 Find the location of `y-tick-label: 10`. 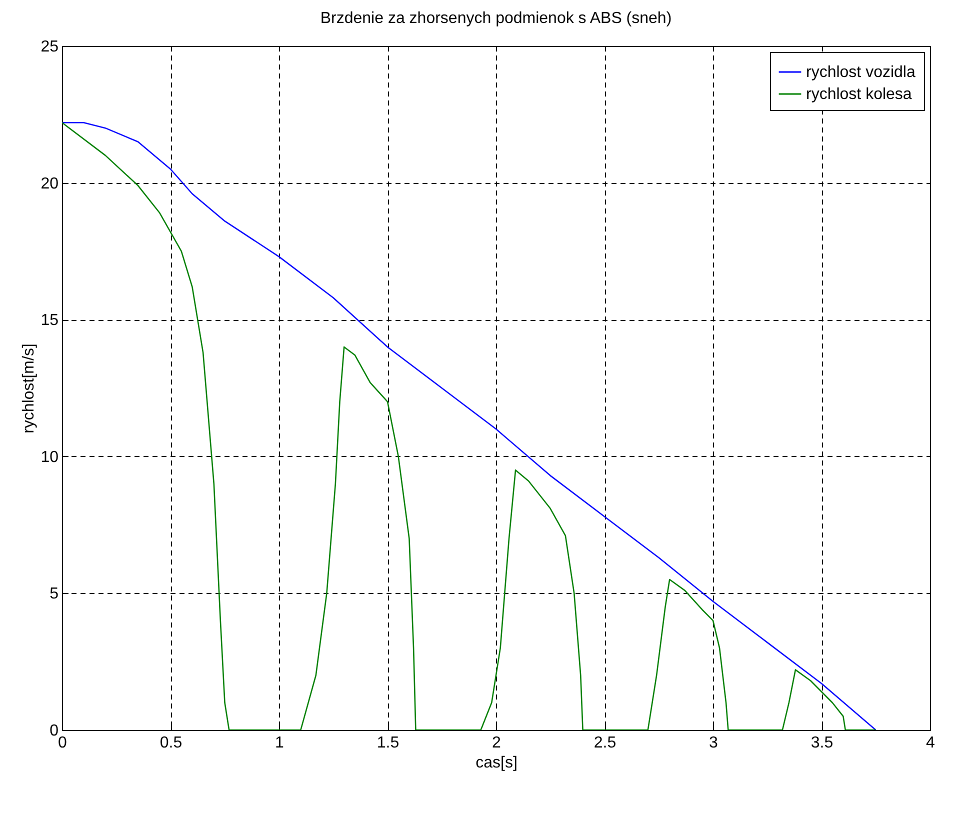

y-tick-label: 10 is located at coordinates (49, 457).